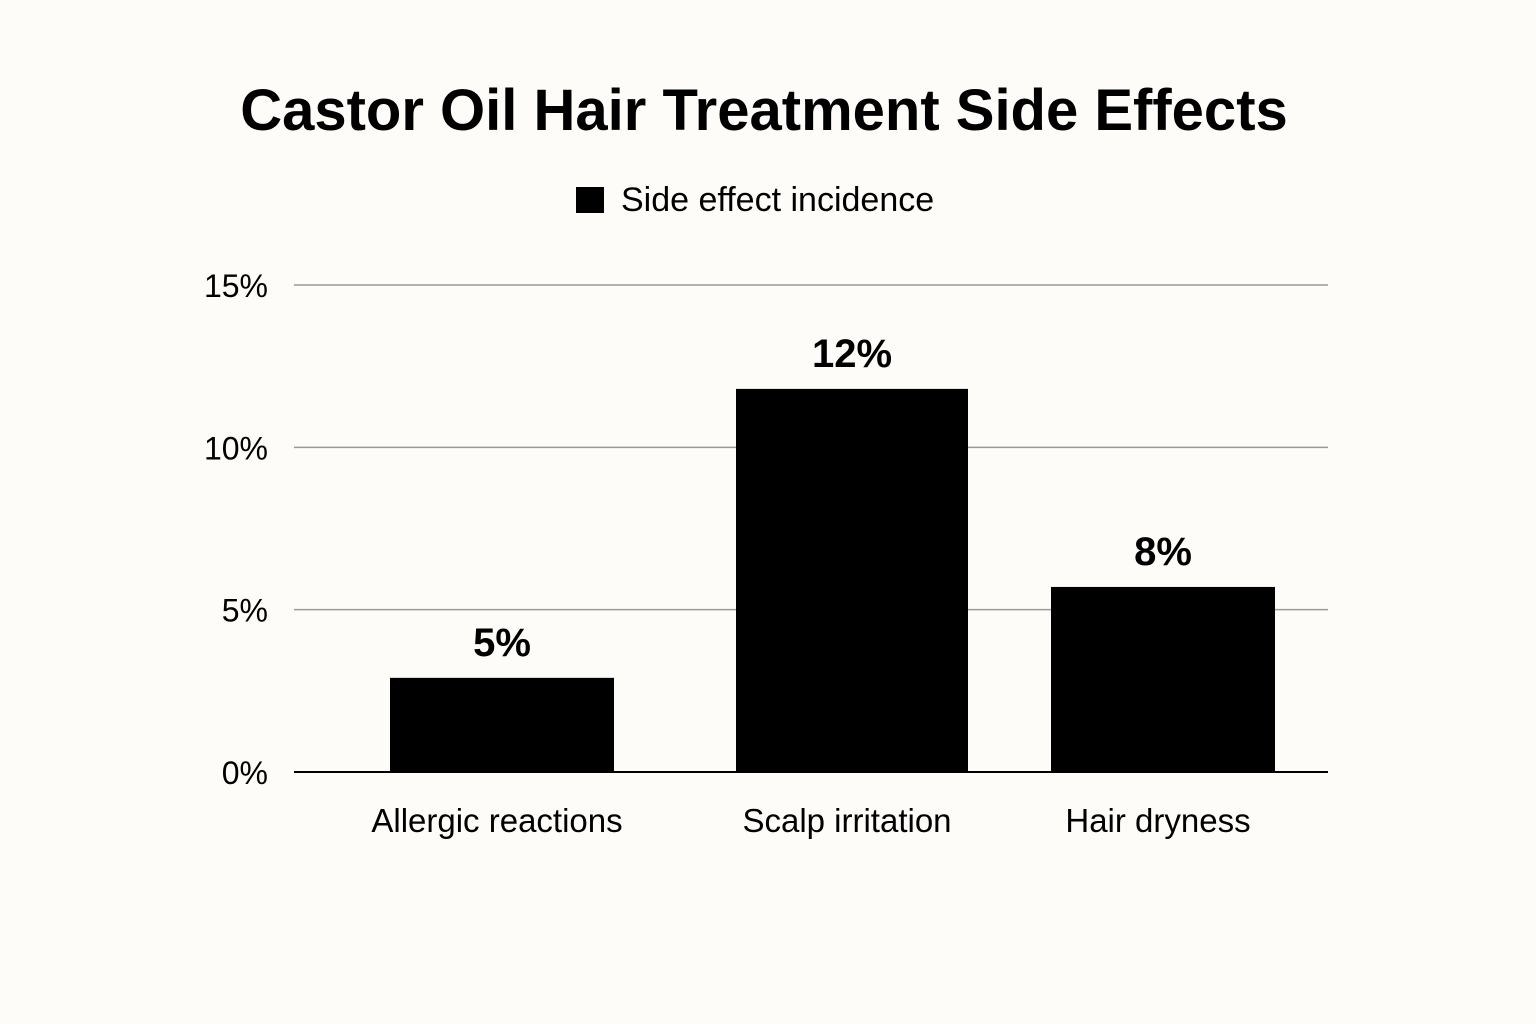 Image resolution: width=1536 pixels, height=1024 pixels. Describe the element at coordinates (852, 354) in the screenshot. I see `bar-data-label: 12%` at that location.